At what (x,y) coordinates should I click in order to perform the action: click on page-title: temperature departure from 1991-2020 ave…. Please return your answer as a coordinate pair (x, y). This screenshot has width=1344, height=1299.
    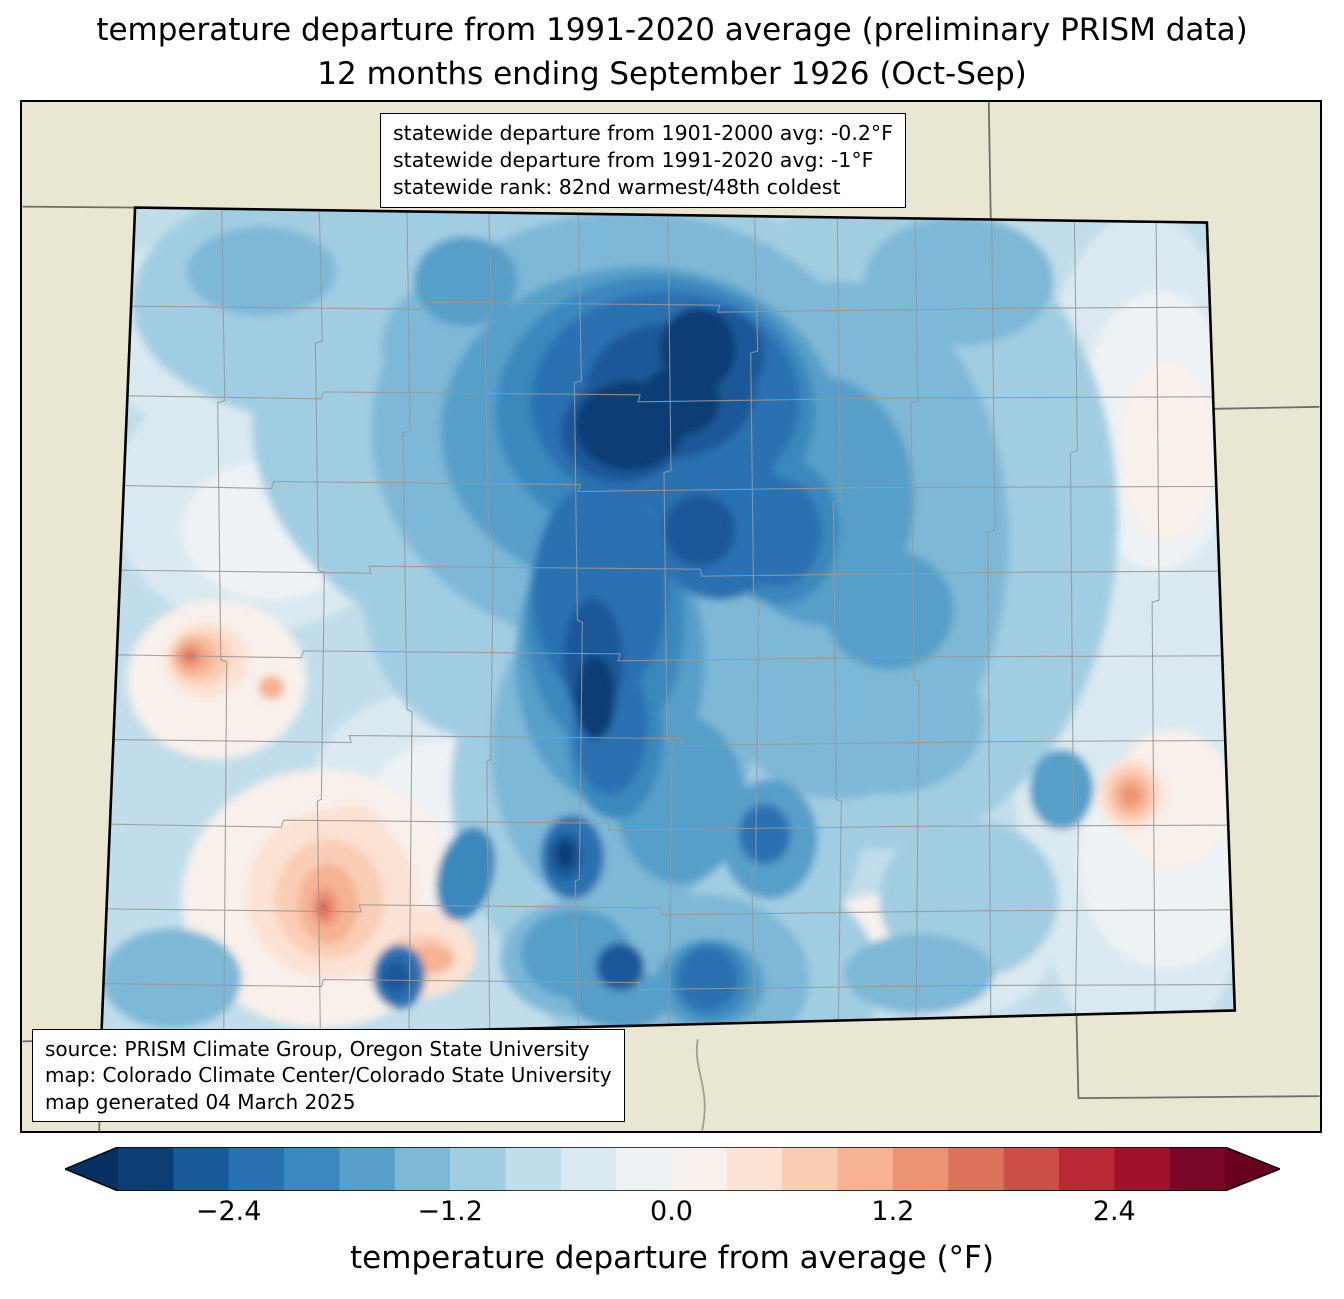
    Looking at the image, I should click on (672, 30).